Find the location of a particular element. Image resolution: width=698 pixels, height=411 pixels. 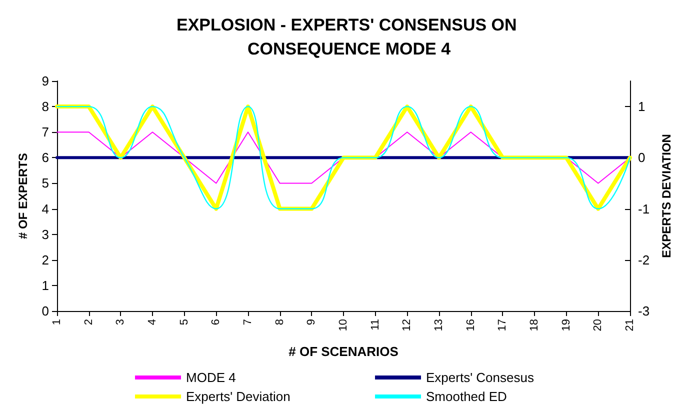

x-tick-label: 11 is located at coordinates (375, 324).